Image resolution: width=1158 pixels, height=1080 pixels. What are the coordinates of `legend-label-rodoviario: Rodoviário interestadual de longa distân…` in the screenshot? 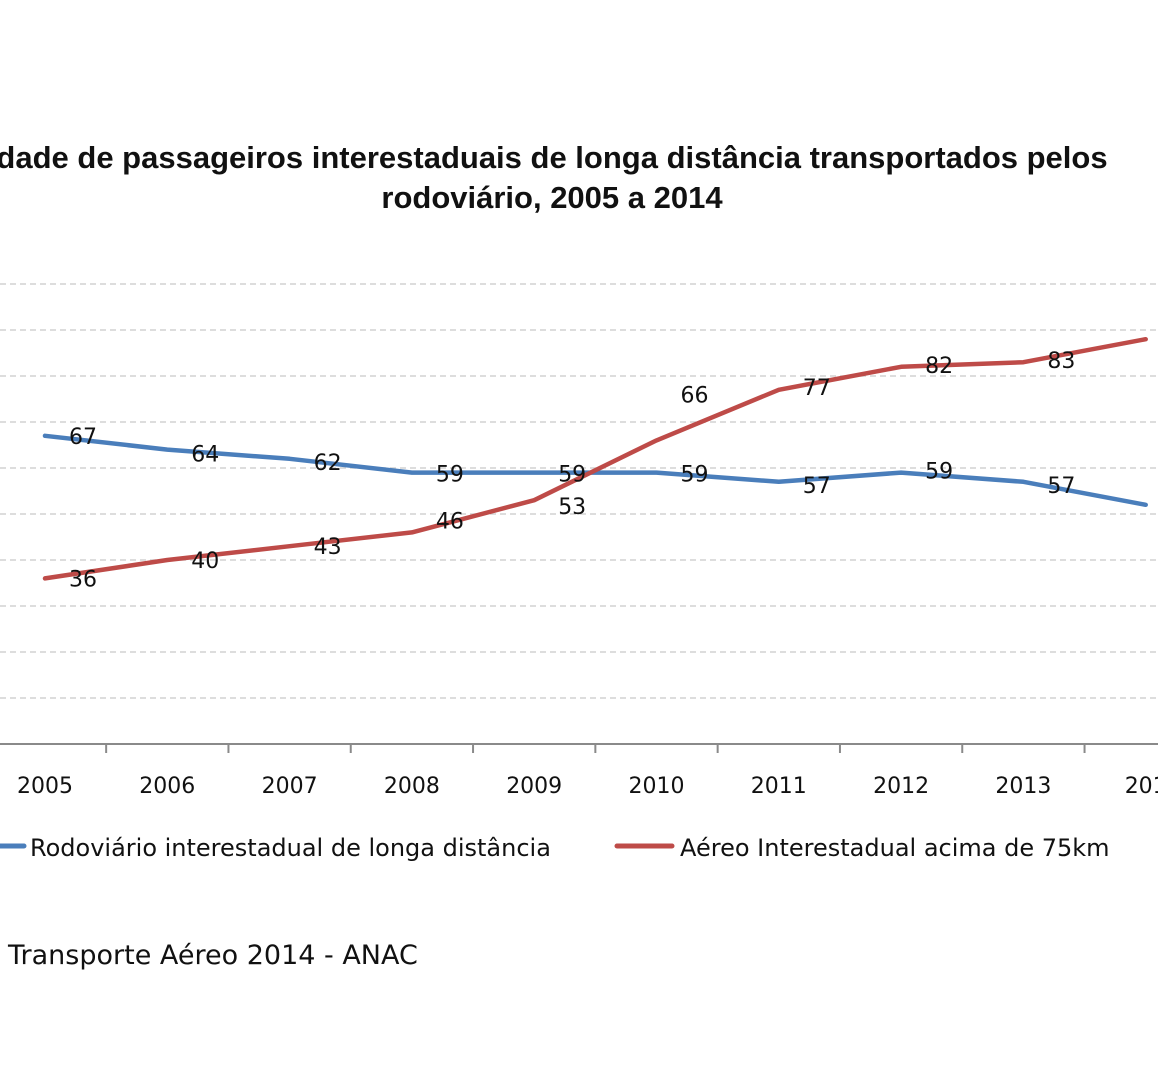 It's located at (290, 848).